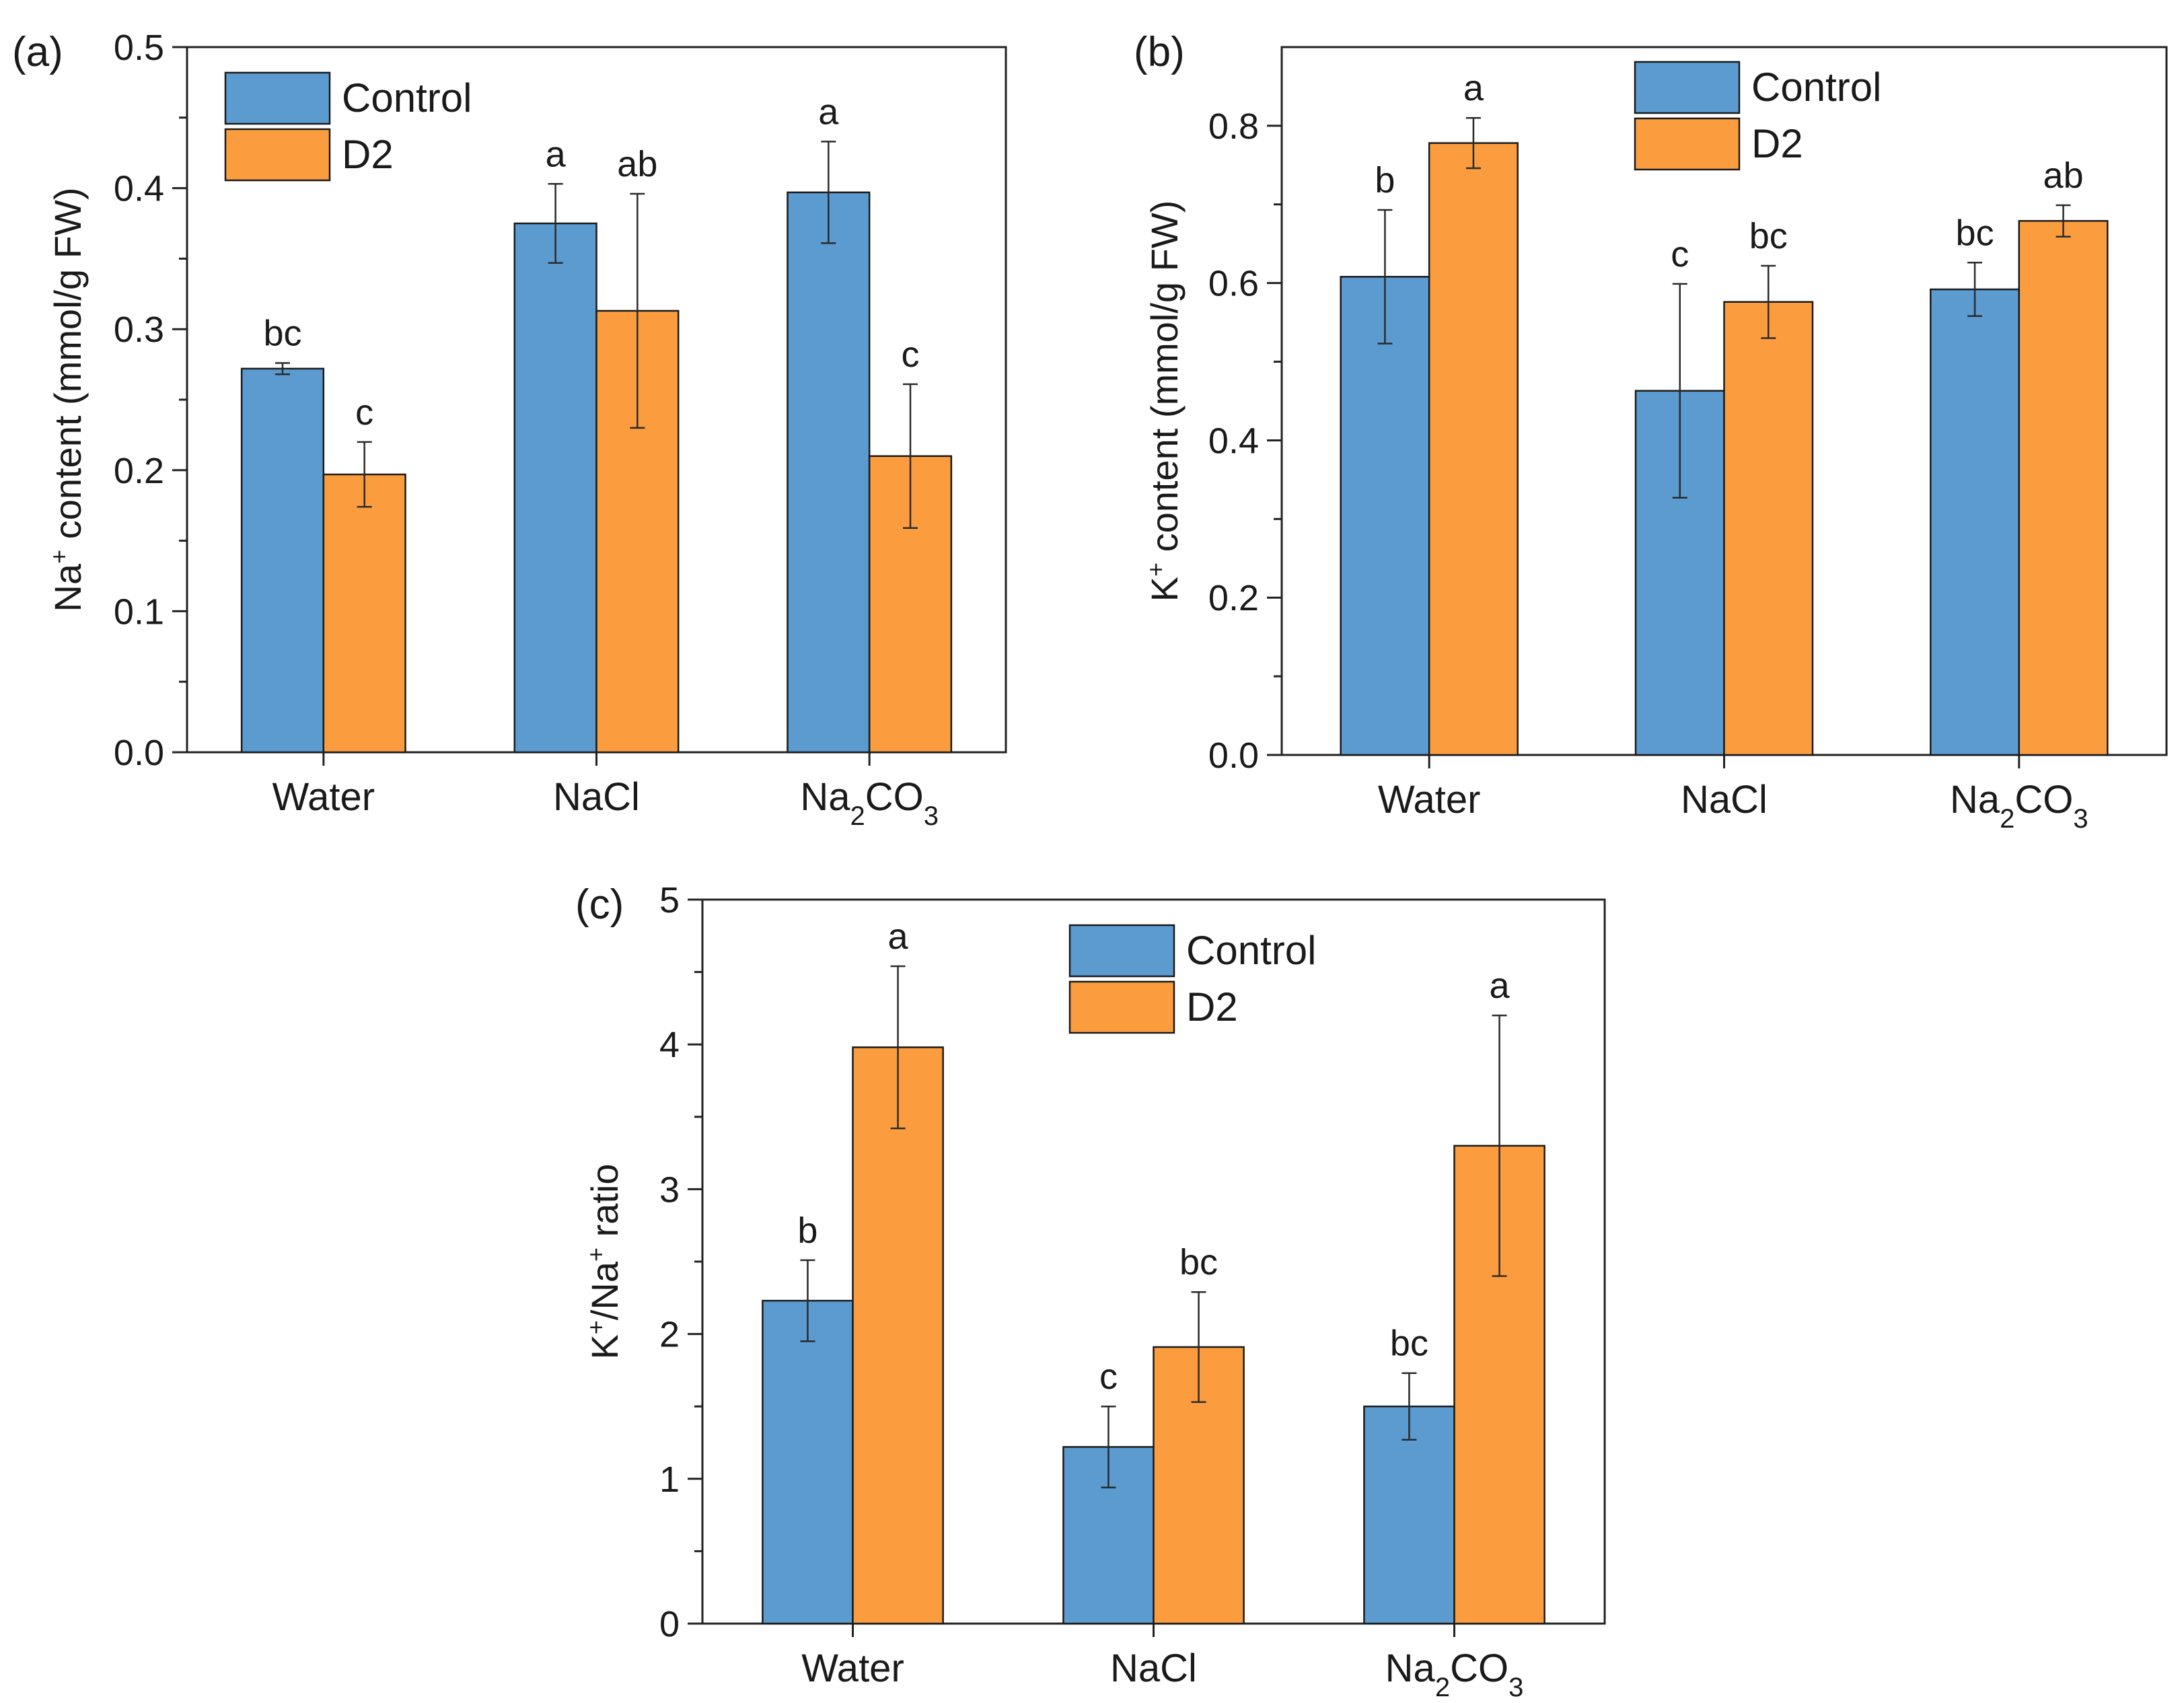  What do you see at coordinates (1233, 126) in the screenshot?
I see `y-tick-label: 0.8` at bounding box center [1233, 126].